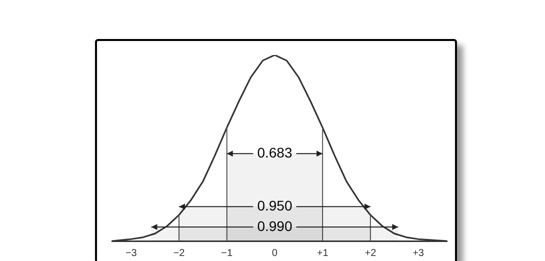  What do you see at coordinates (370, 253) in the screenshot?
I see `x-tick-label: +2` at bounding box center [370, 253].